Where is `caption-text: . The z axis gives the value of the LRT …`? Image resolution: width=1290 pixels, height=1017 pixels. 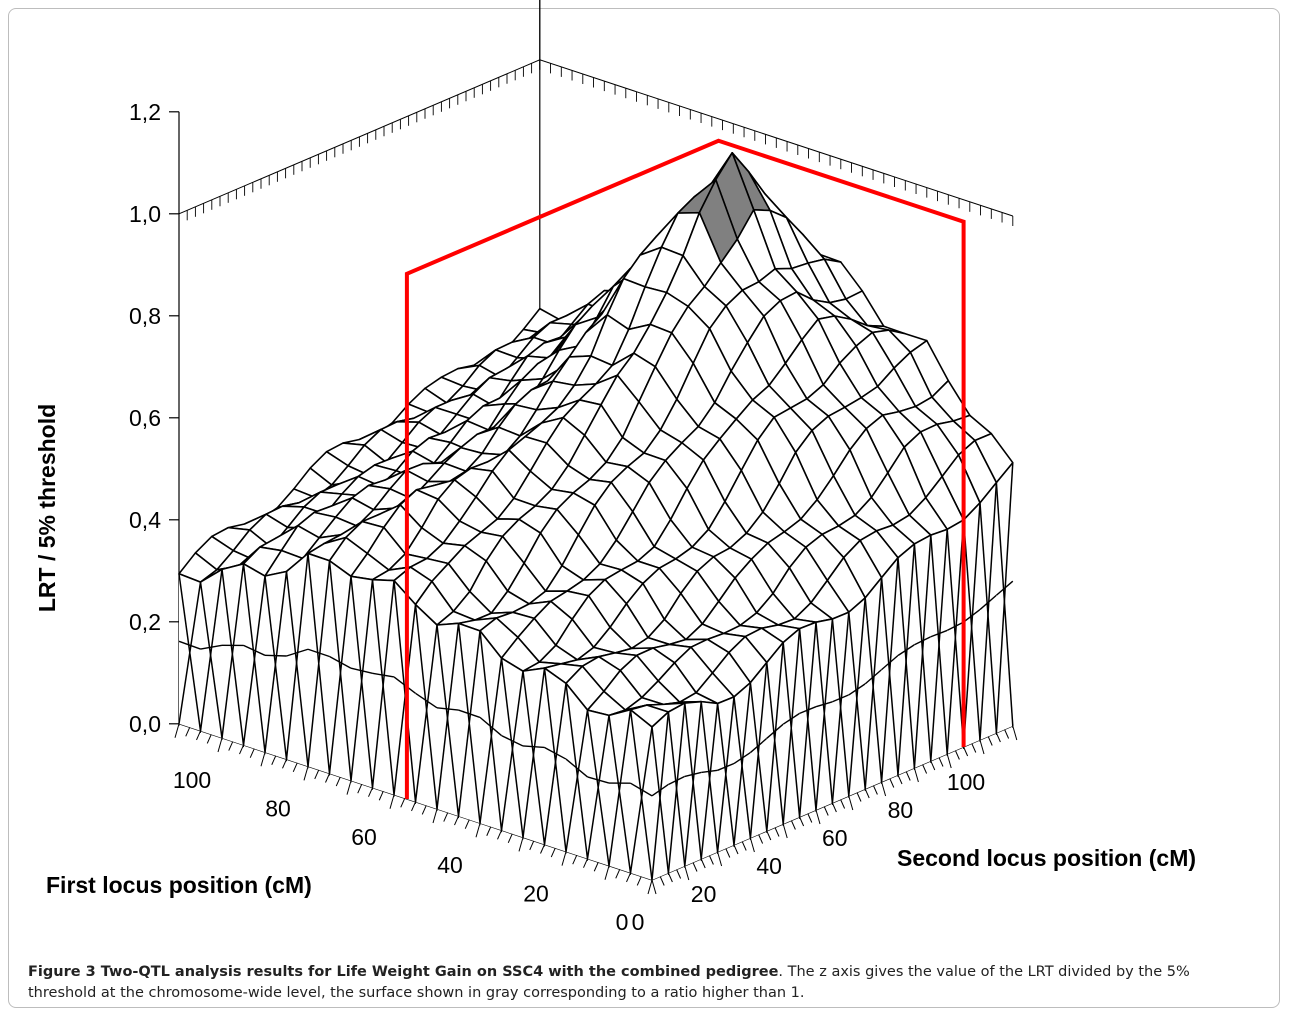
caption-text: . The z axis gives the value of the LRT … is located at coordinates (609, 982).